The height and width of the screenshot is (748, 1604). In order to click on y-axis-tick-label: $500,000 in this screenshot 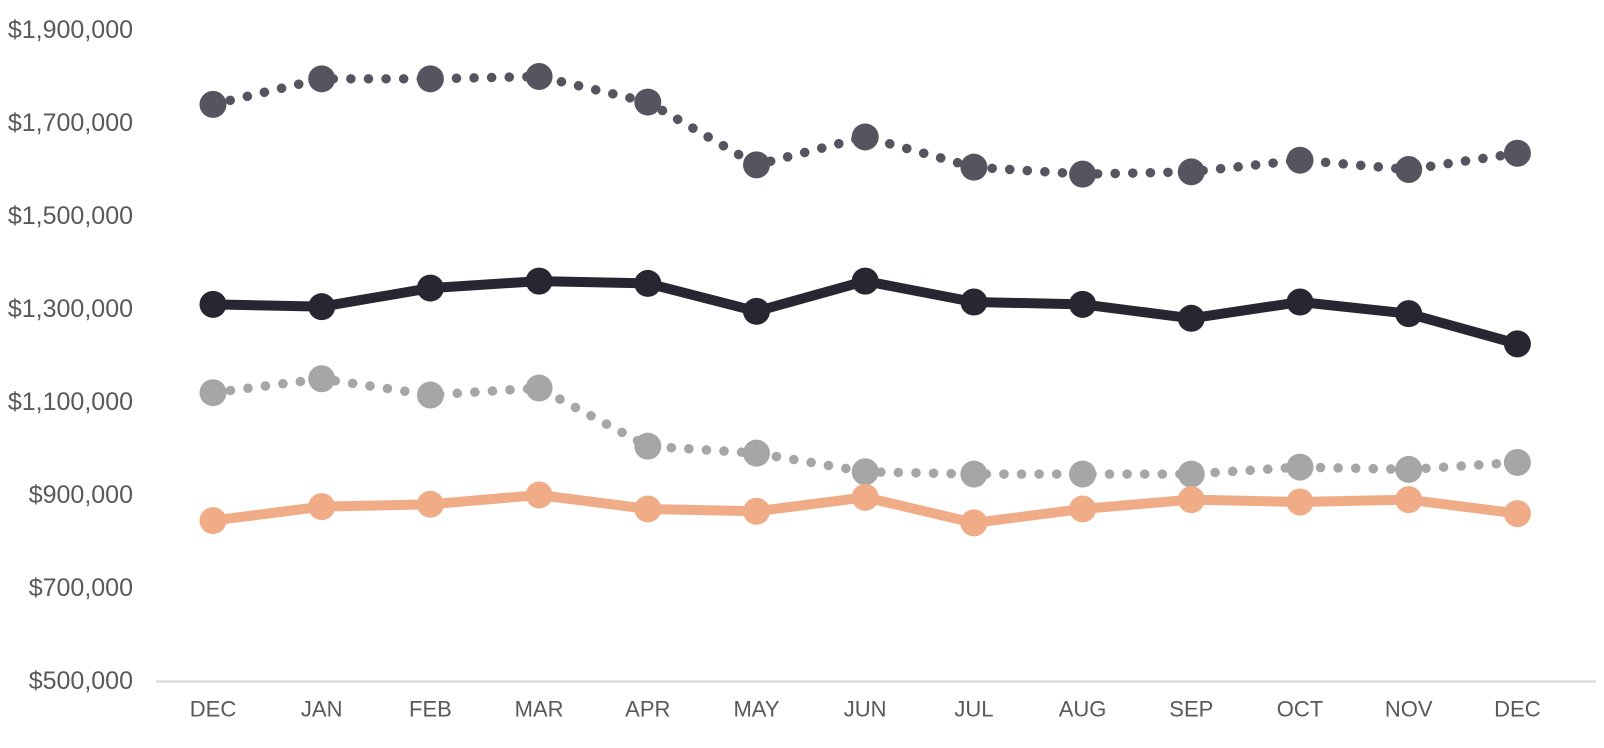, I will do `click(81, 681)`.